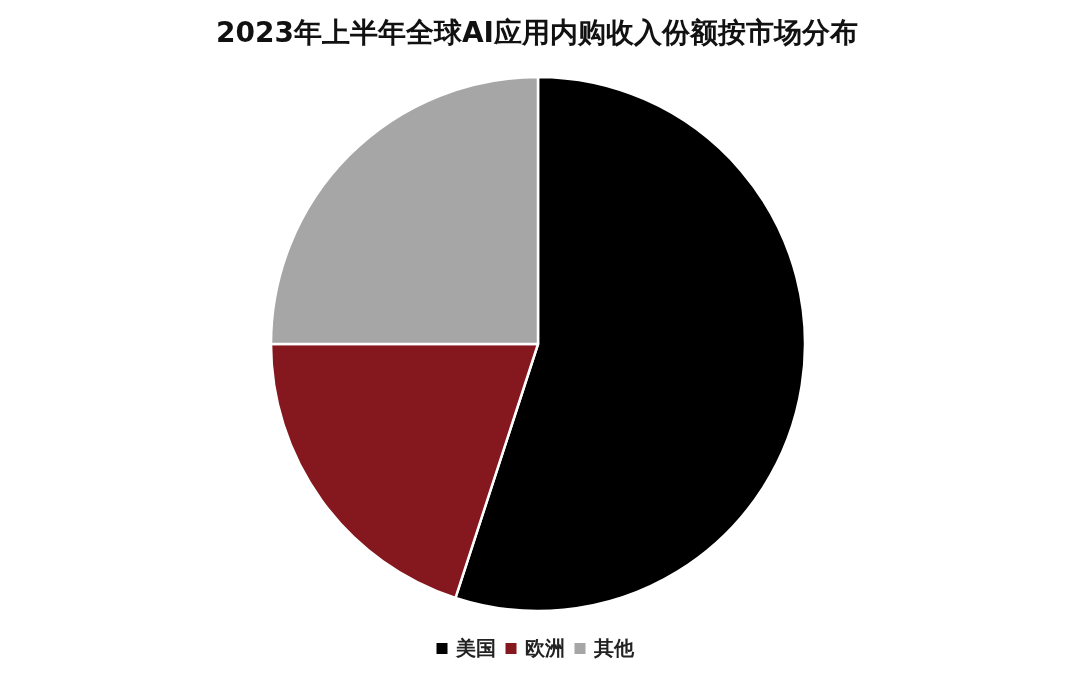 This screenshot has height=679, width=1080. Describe the element at coordinates (537, 32) in the screenshot. I see `title: 2023年上半年全球AI应用内购收入份额按市场分布` at that location.